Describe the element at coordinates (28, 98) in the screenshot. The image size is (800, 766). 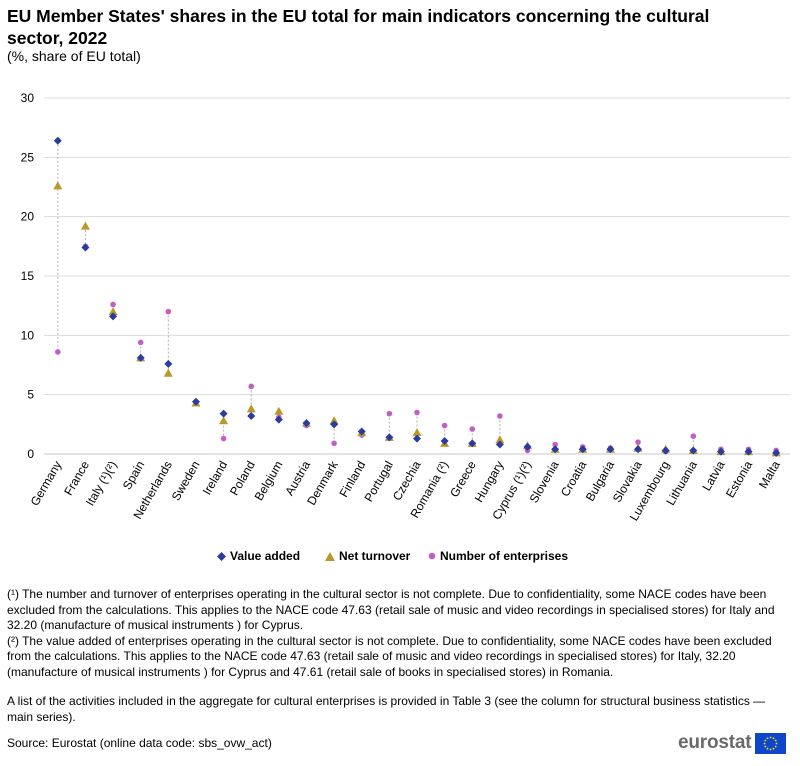
I see `y-tick-label-30: 30` at that location.